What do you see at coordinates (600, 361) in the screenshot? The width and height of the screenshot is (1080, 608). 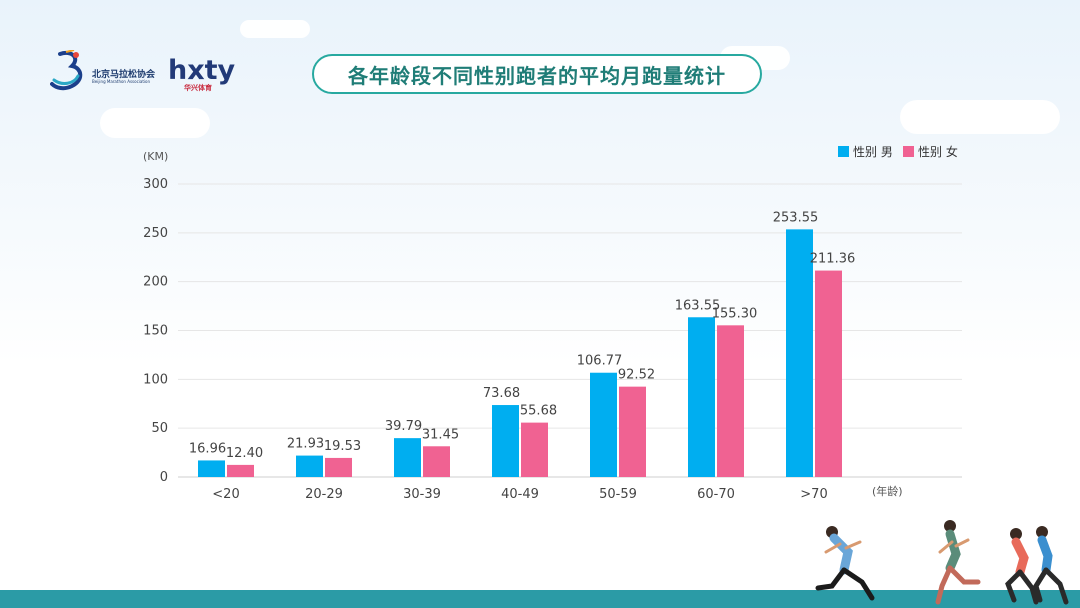 I see `data-label: 106.77` at bounding box center [600, 361].